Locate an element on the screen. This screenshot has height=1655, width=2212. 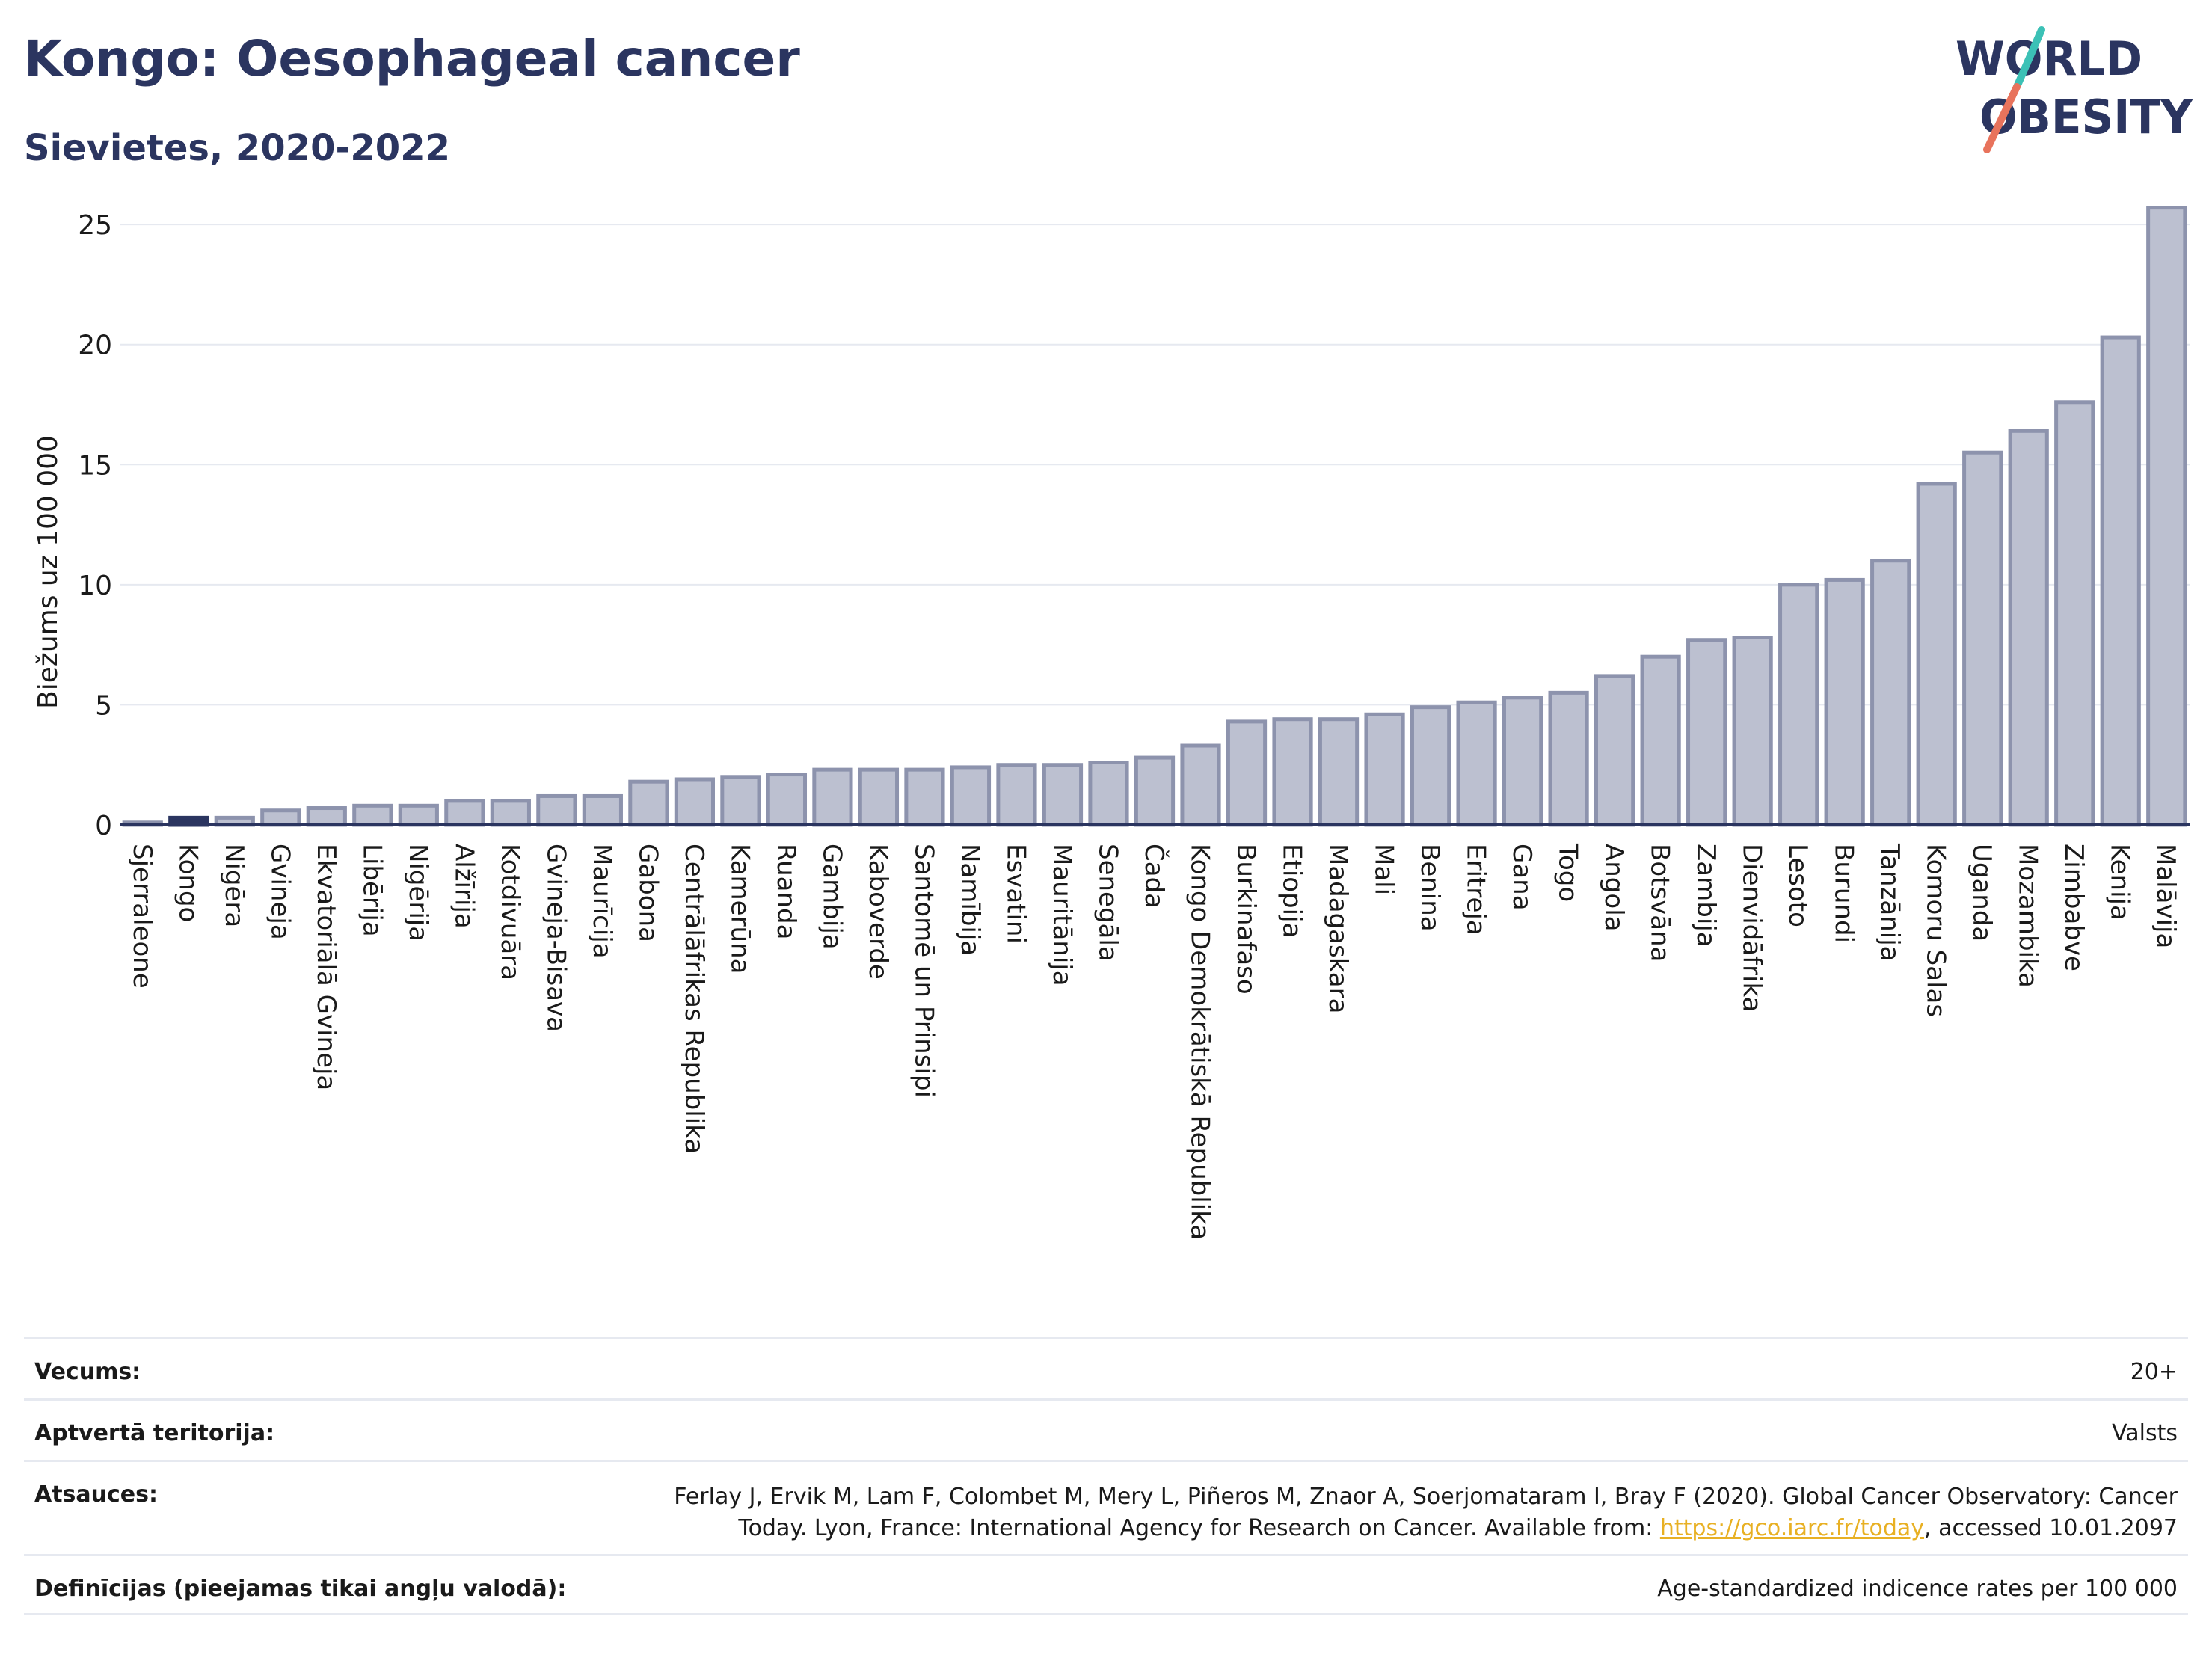
x-tick-label: Esvatini is located at coordinates (1015, 894).